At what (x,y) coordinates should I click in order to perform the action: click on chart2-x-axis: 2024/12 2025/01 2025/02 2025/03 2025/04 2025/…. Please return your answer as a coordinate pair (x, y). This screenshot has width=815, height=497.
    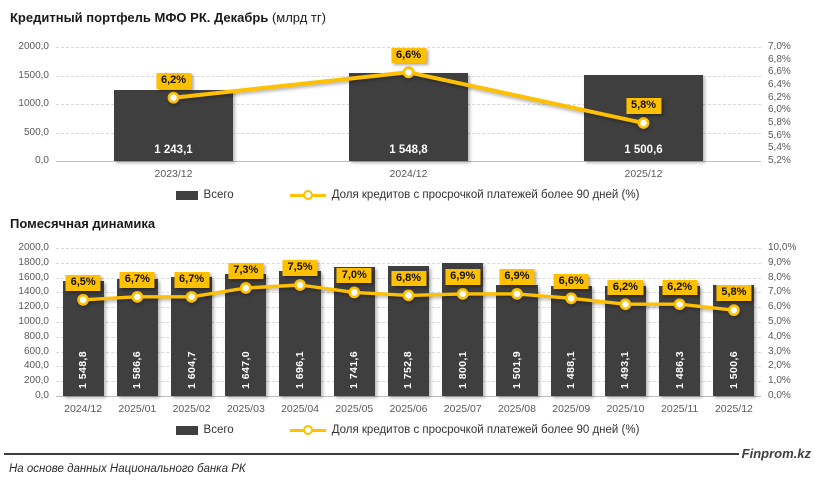
    Looking at the image, I should click on (407, 406).